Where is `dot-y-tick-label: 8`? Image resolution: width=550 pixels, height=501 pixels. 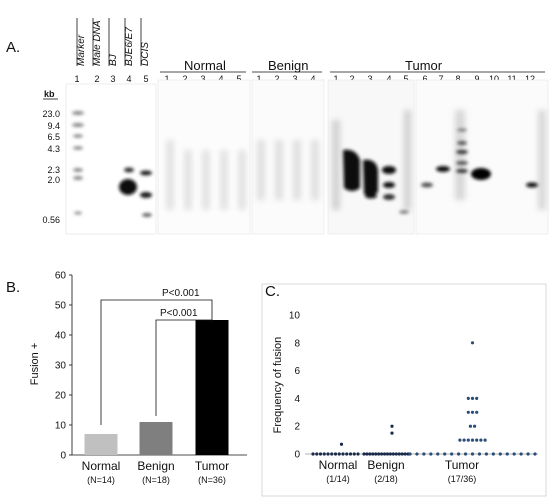
dot-y-tick-label: 8 is located at coordinates (297, 343).